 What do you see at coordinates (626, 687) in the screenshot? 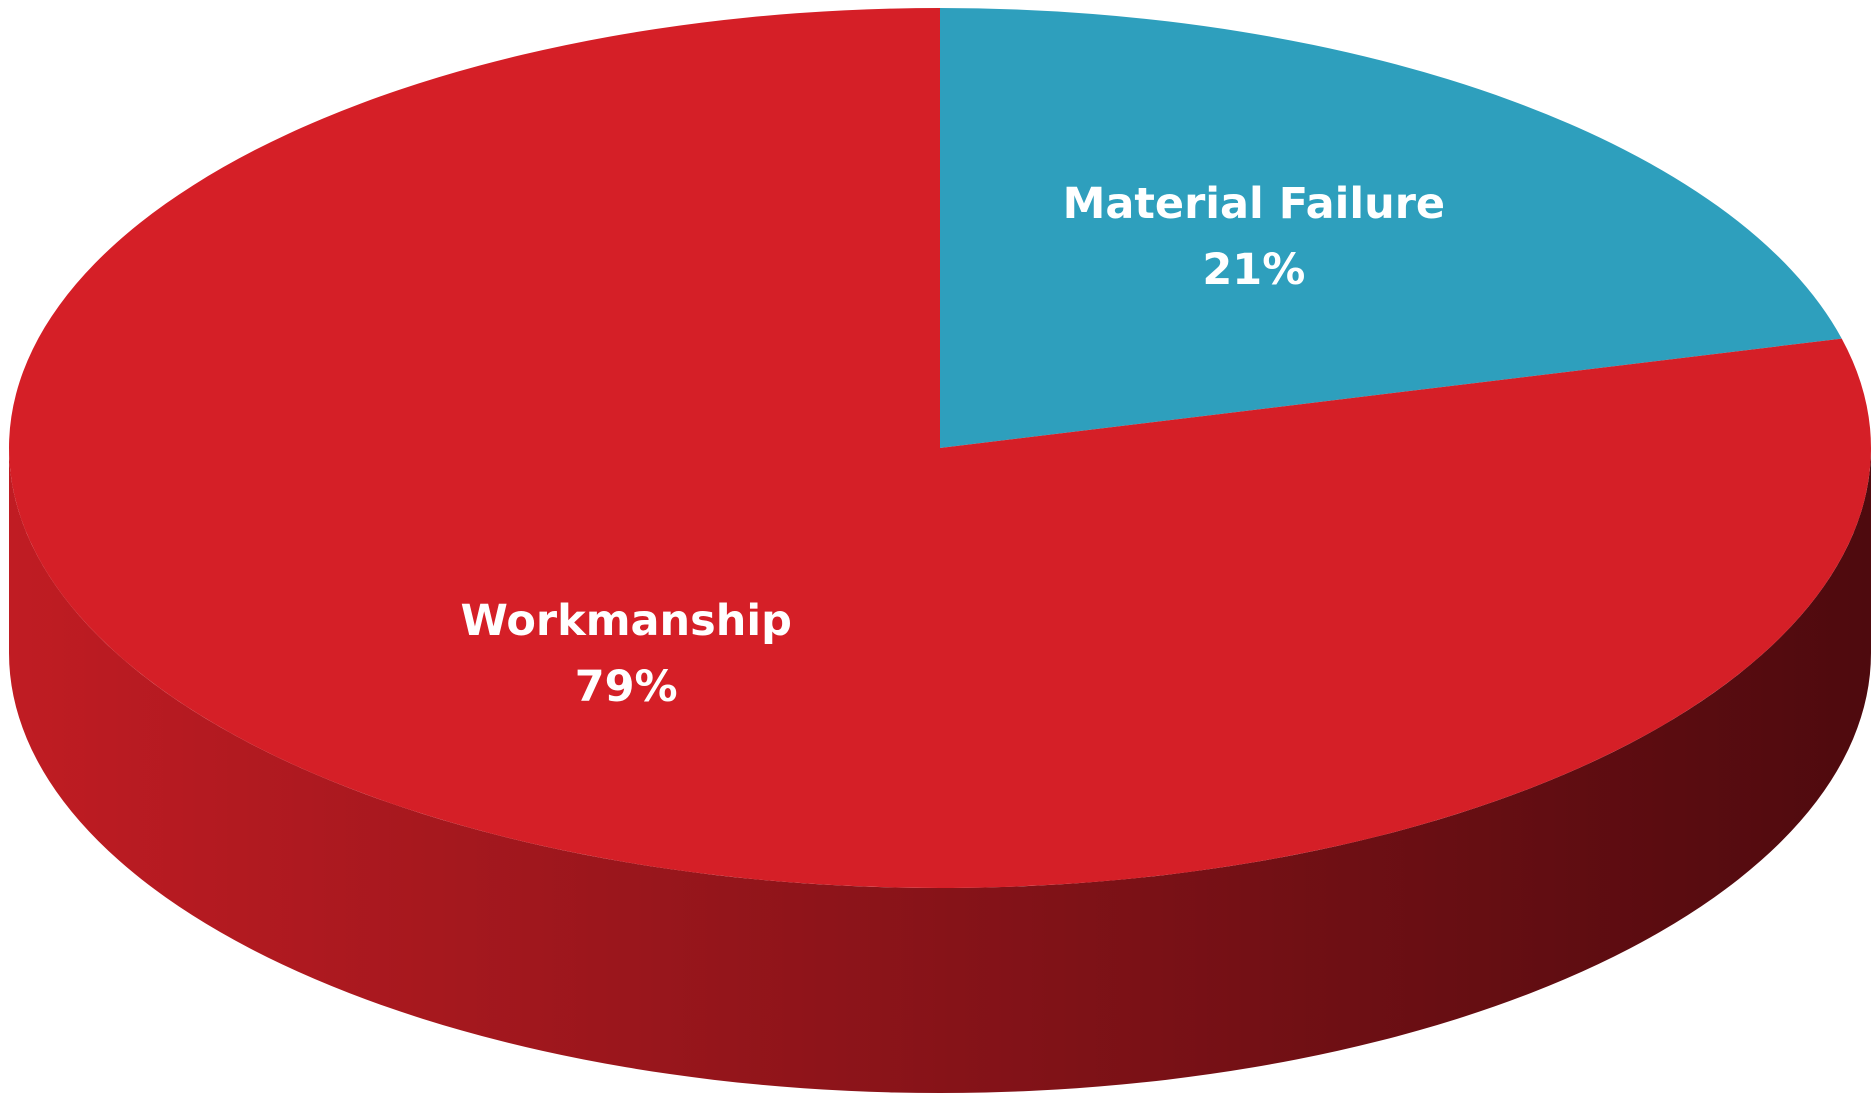
I see `value-label: 79%` at bounding box center [626, 687].